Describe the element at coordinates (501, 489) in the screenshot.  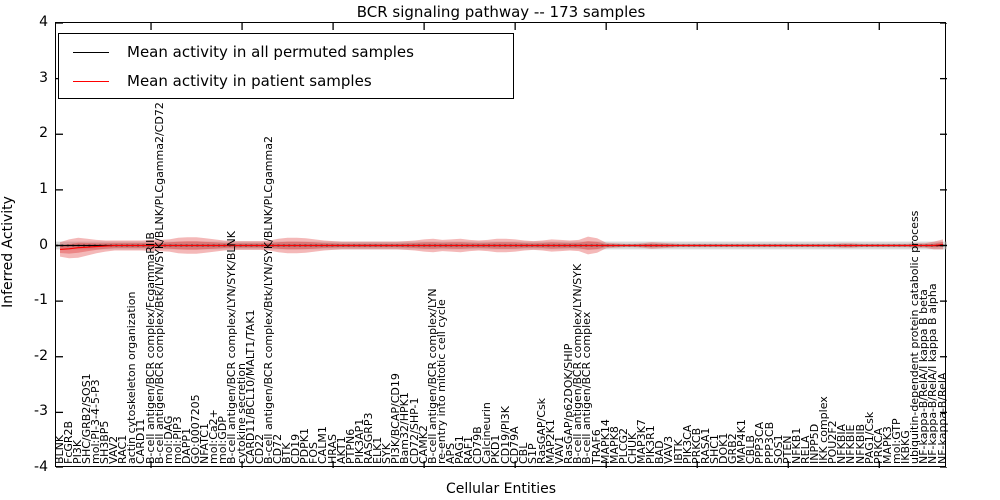
I see `x-axis-label: Cellular Entities` at that location.